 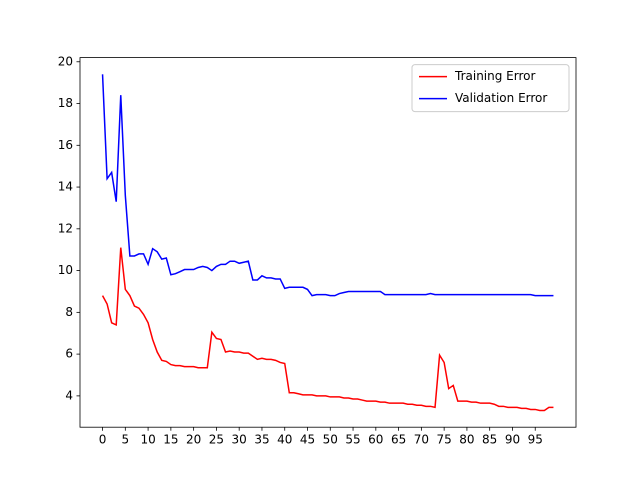 What do you see at coordinates (65, 270) in the screenshot?
I see `y-tick-label: 10` at bounding box center [65, 270].